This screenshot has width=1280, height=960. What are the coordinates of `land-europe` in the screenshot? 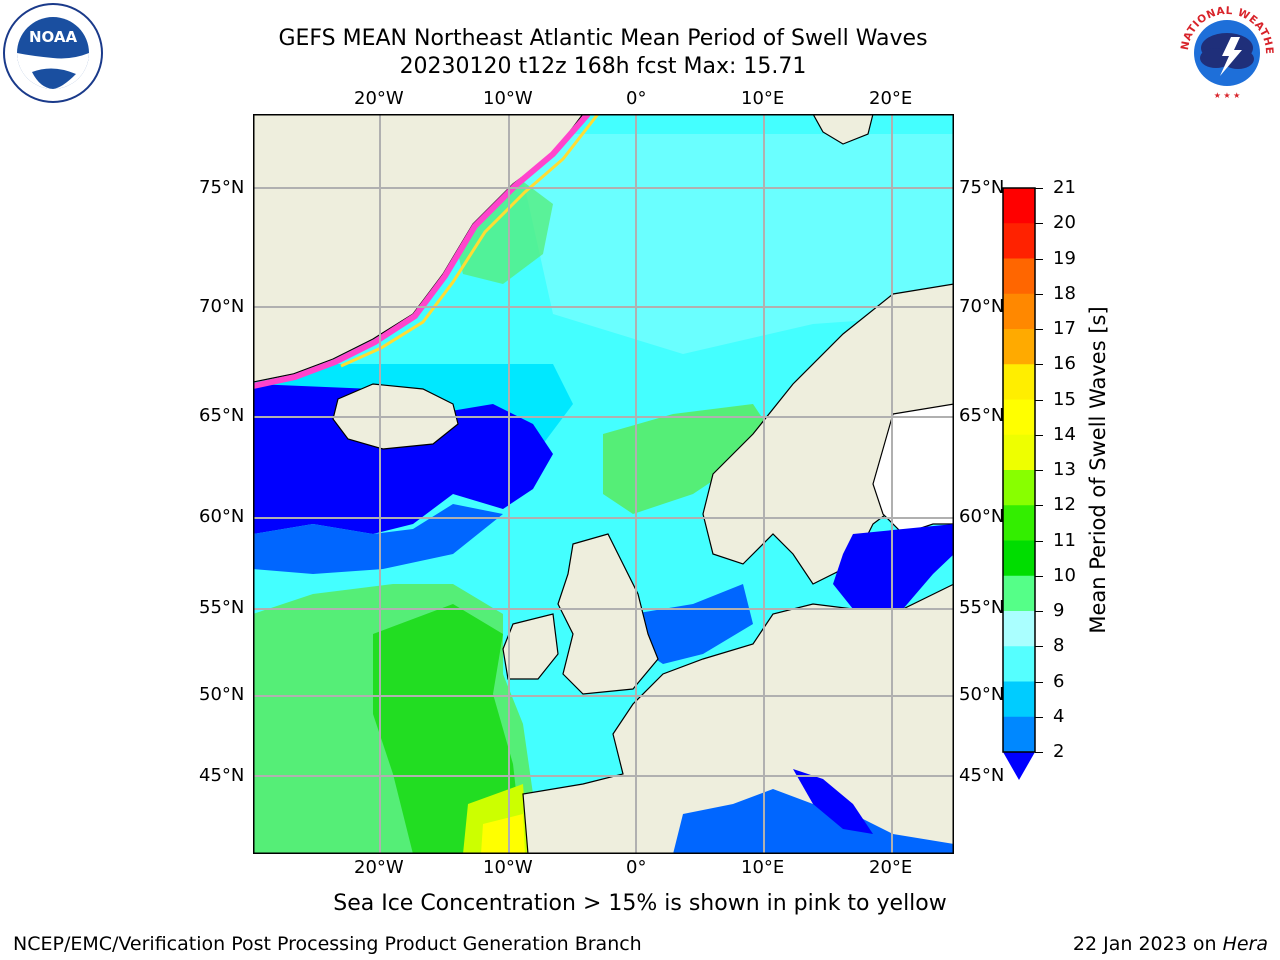 It's located at (738, 718).